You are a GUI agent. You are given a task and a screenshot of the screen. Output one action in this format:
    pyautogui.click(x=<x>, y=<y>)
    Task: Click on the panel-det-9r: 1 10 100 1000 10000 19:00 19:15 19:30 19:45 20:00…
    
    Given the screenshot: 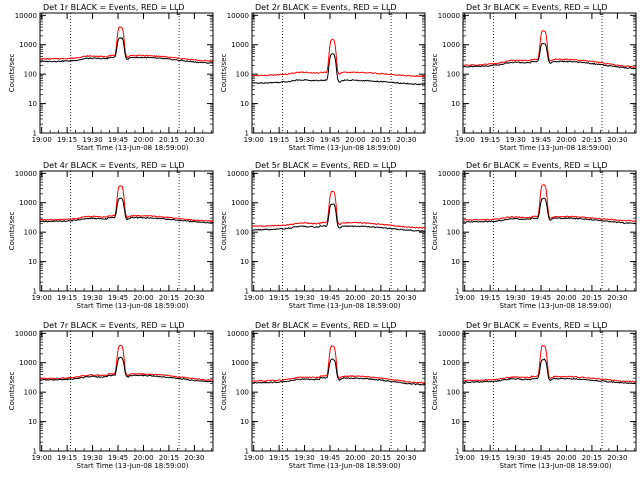 What is the action you would take?
    pyautogui.click(x=534, y=395)
    